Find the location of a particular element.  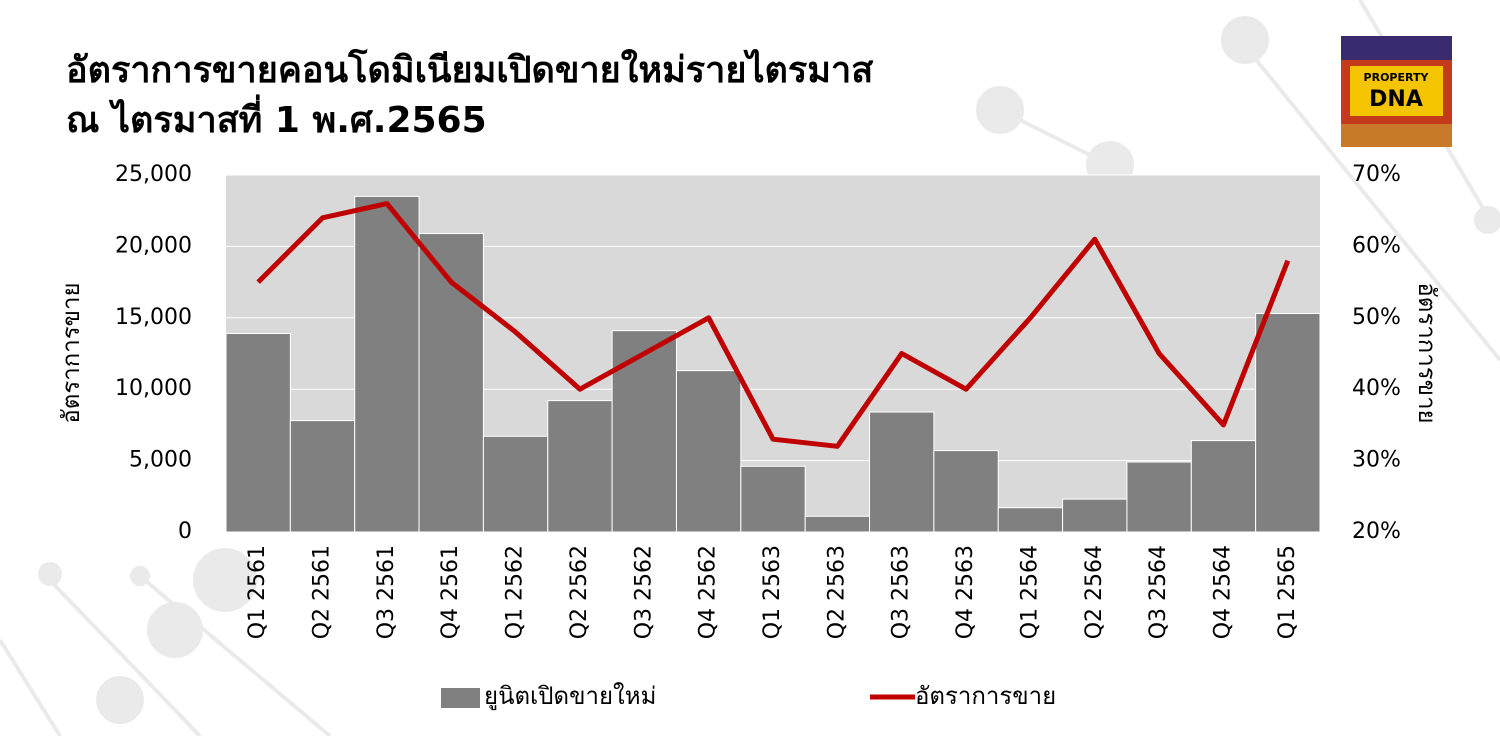

x-tick-label: Q1 2563 is located at coordinates (772, 592).